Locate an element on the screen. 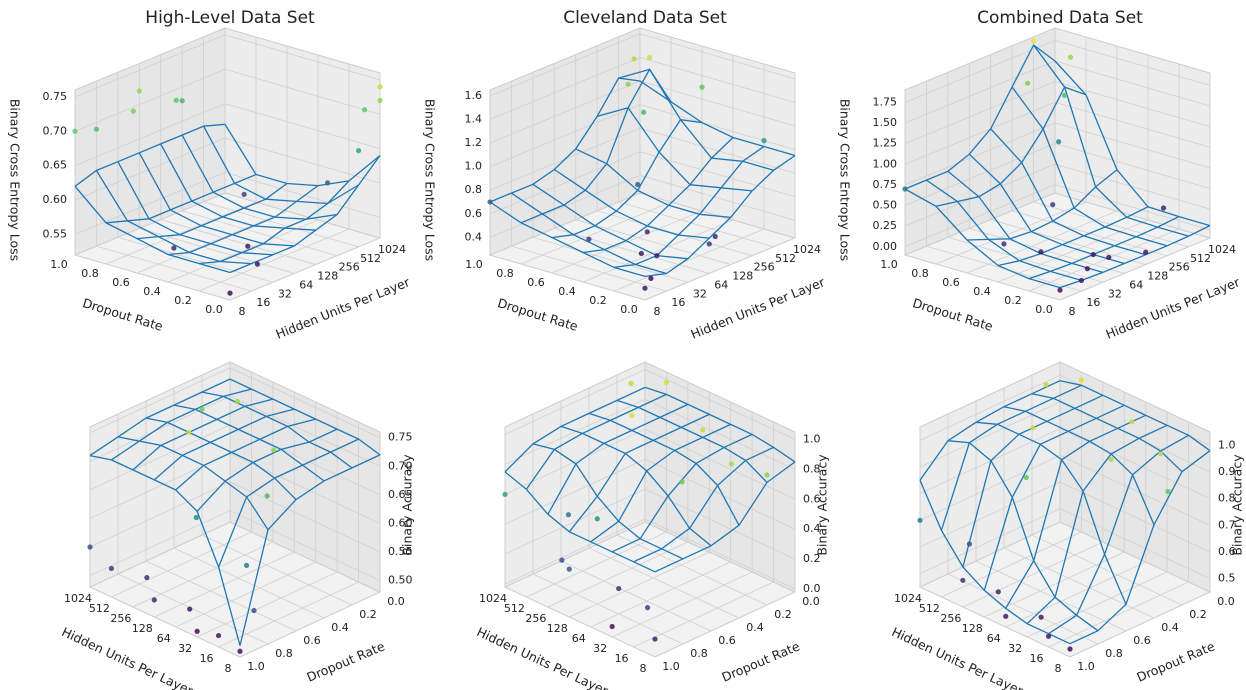  y-tick-label: 0.2 is located at coordinates (183, 300).